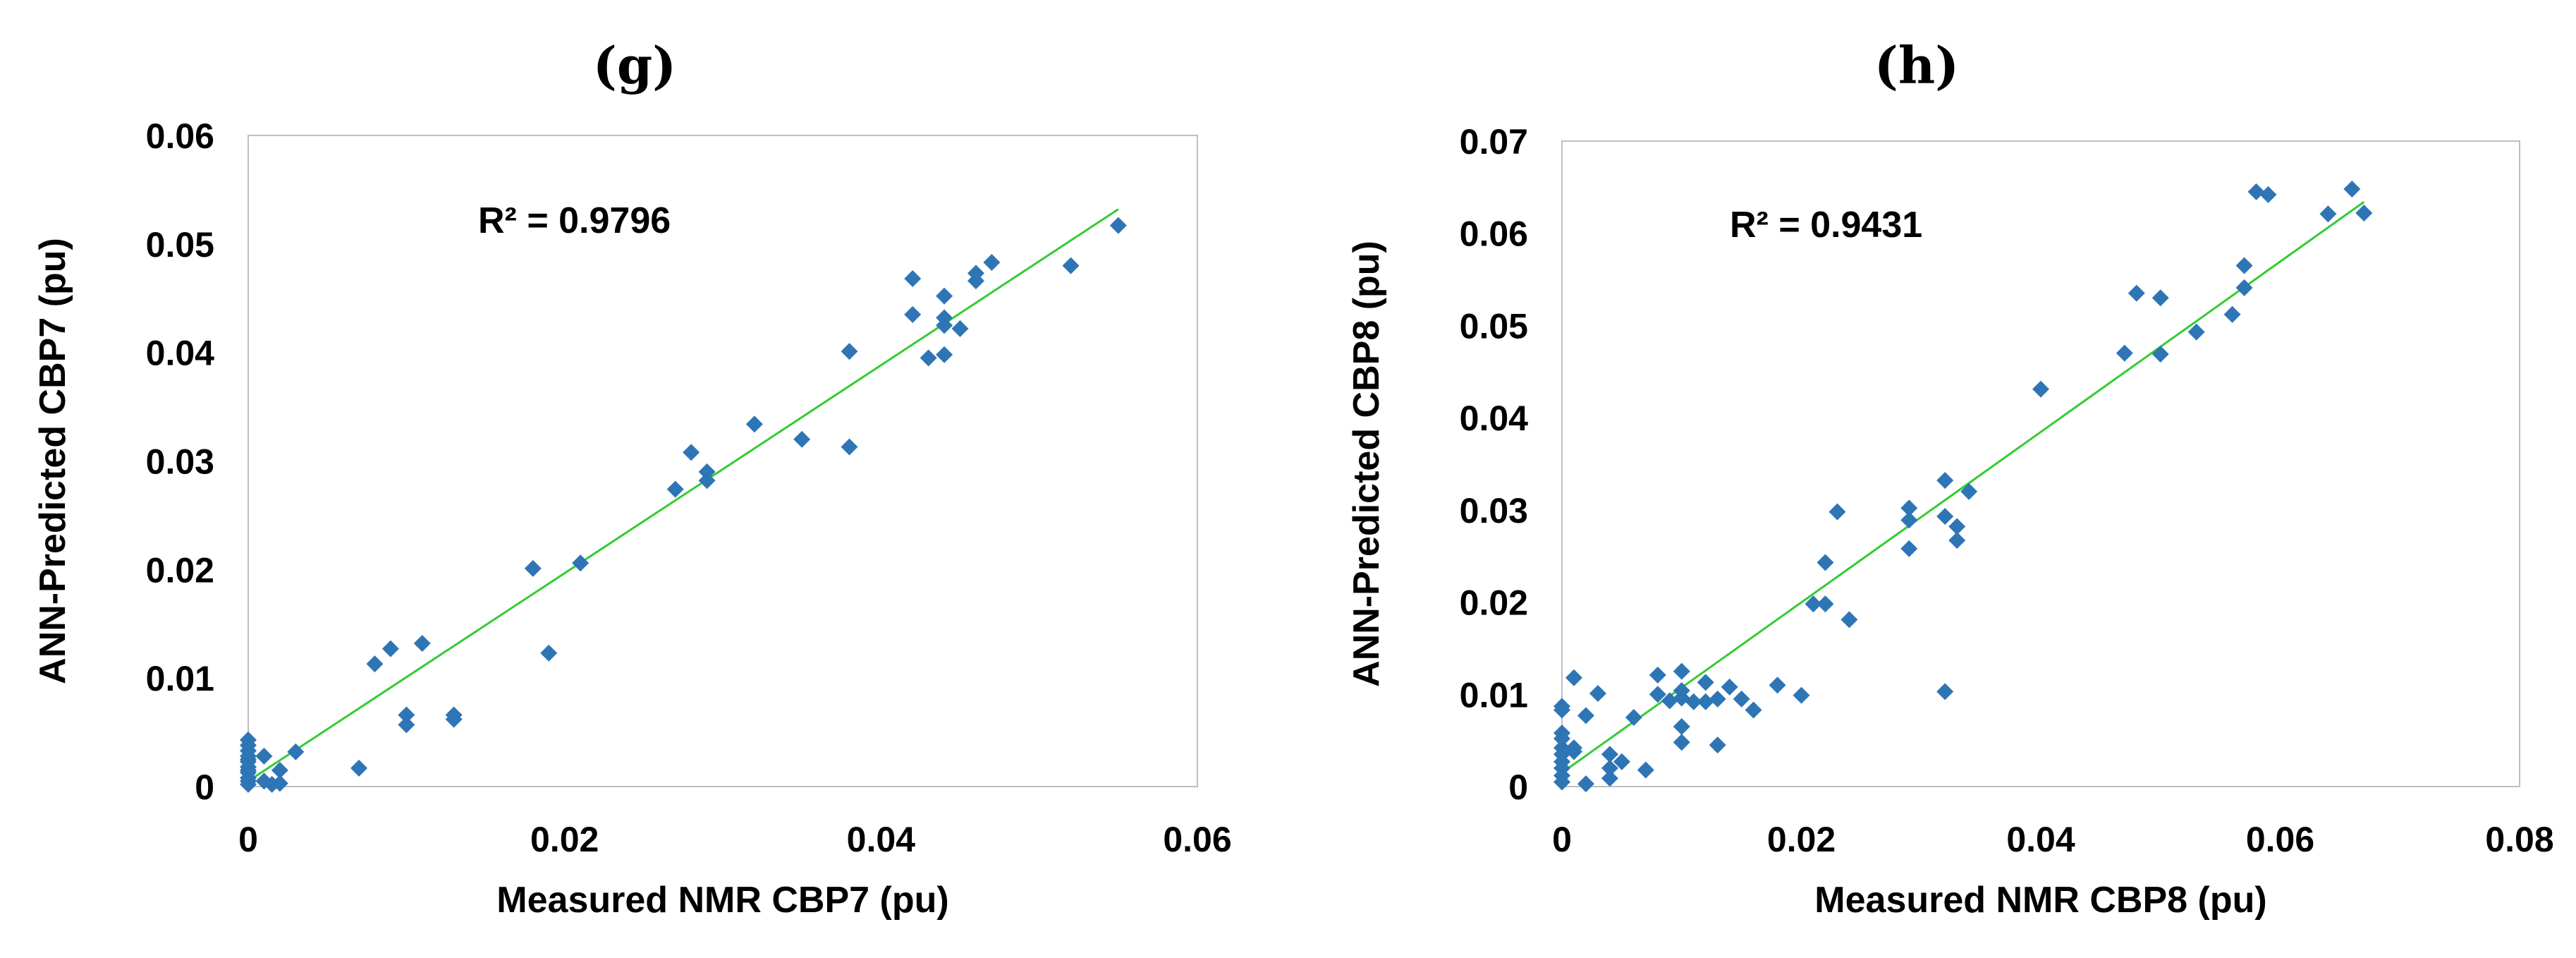  What do you see at coordinates (722, 900) in the screenshot?
I see `x-axis-title: Measured NMR CBP7 (pu)` at bounding box center [722, 900].